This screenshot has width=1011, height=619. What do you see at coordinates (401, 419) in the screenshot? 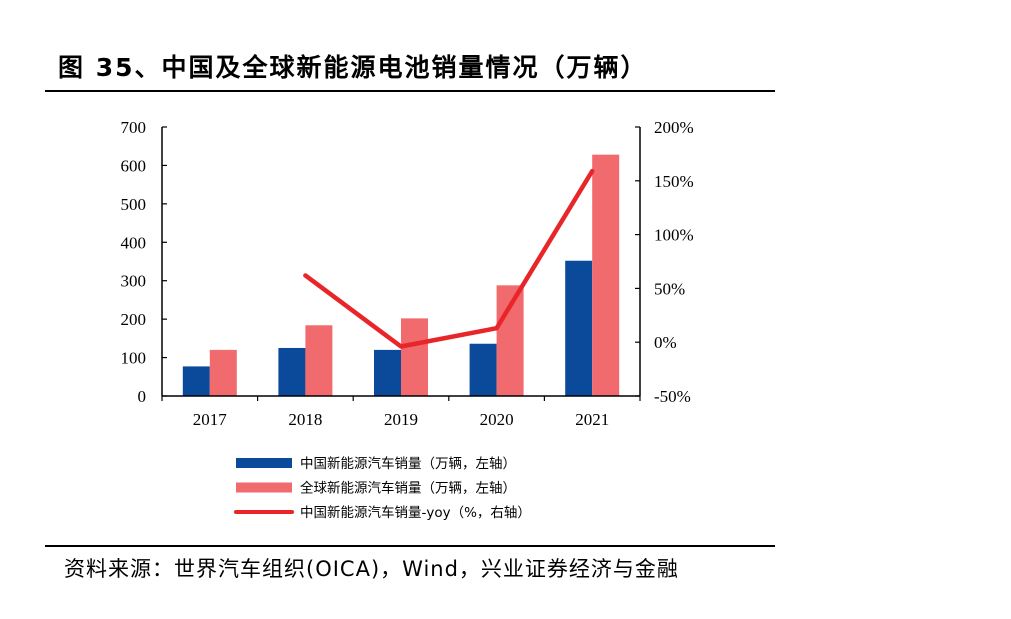
I see `x-tick-label: 2019` at bounding box center [401, 419].